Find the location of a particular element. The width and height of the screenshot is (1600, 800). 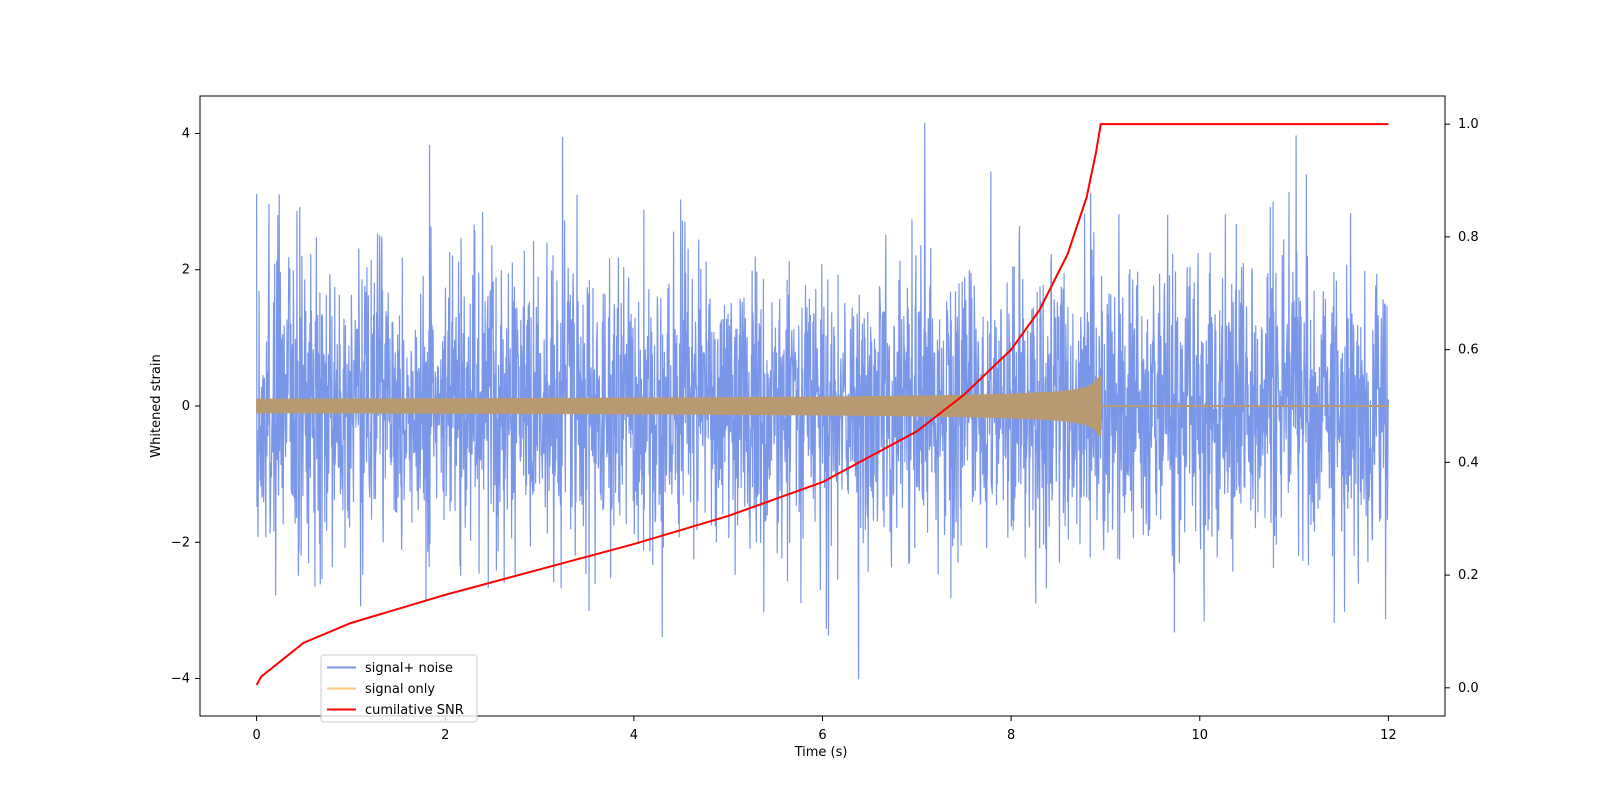

legend-label-cumulative-snr: cumilative SNR is located at coordinates (414, 710).